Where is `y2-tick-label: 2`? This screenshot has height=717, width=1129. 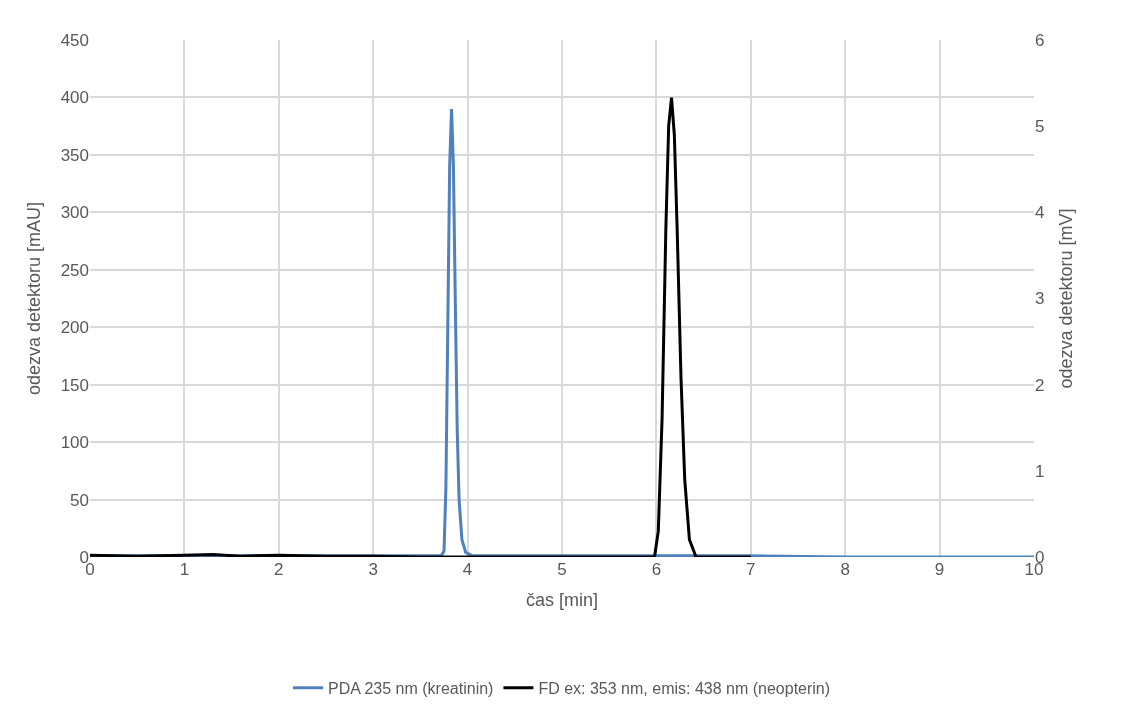 y2-tick-label: 2 is located at coordinates (1040, 385).